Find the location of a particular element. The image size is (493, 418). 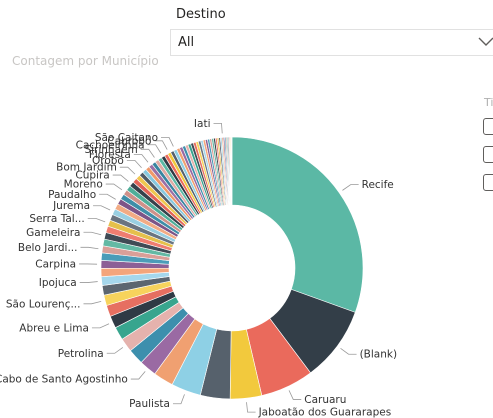

destino-dropdown: All is located at coordinates (331, 42).